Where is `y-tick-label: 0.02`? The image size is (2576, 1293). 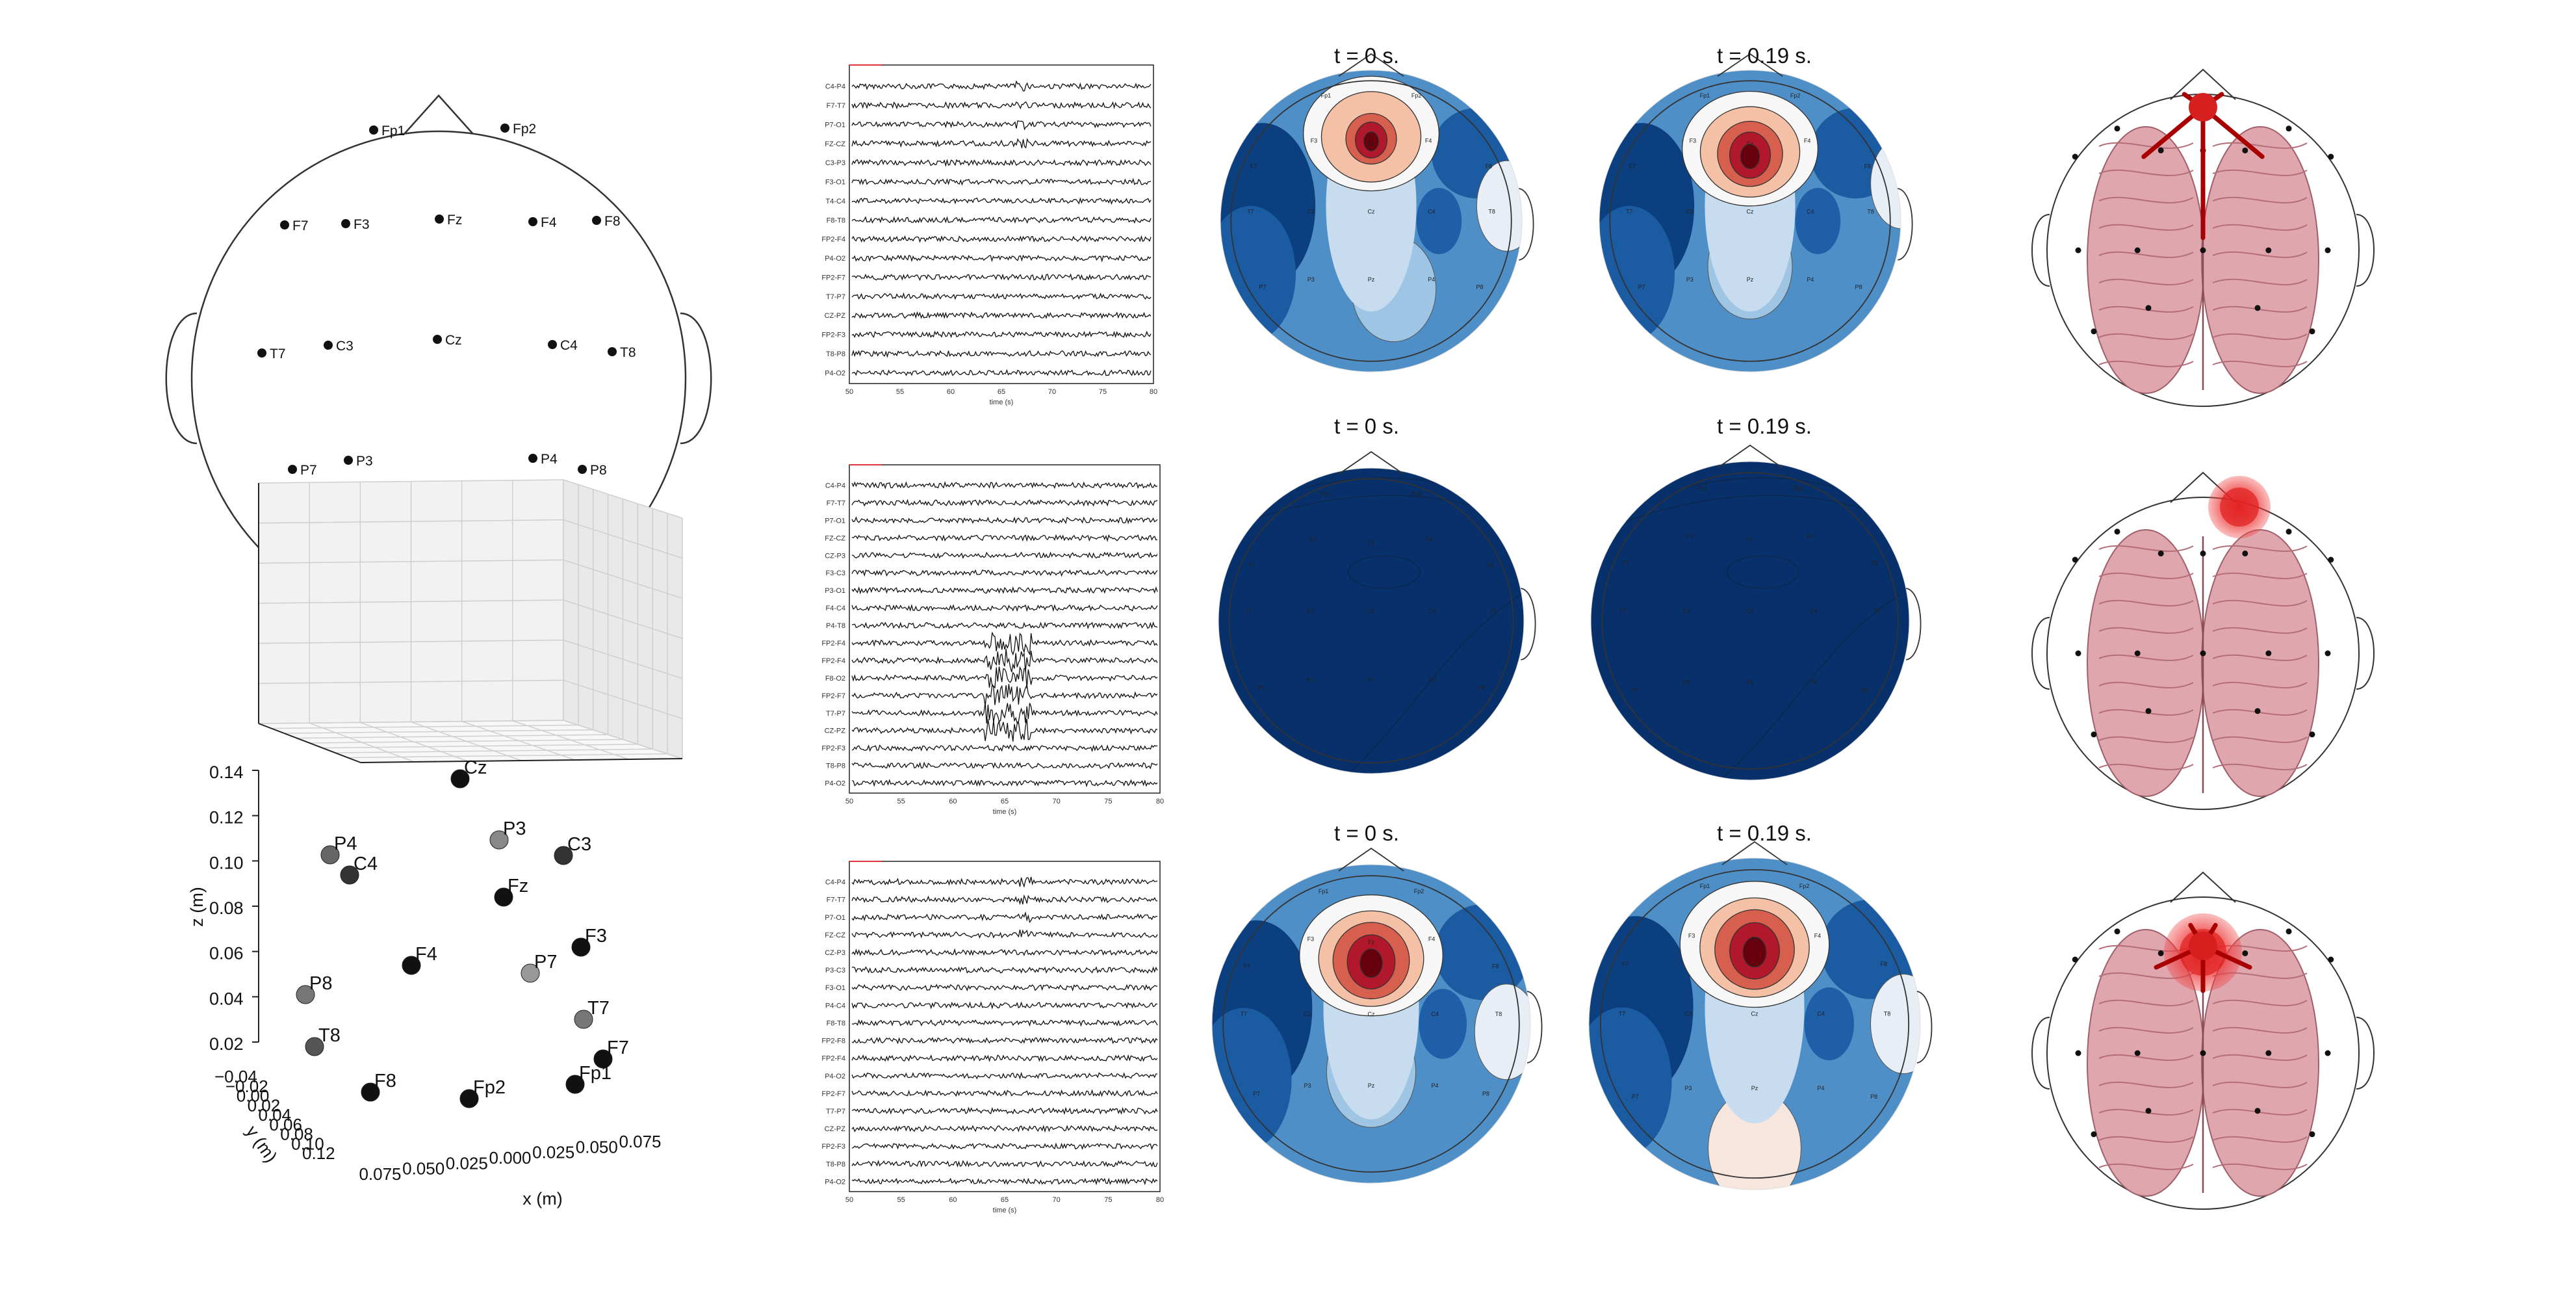
y-tick-label: 0.02 is located at coordinates (265, 1105).